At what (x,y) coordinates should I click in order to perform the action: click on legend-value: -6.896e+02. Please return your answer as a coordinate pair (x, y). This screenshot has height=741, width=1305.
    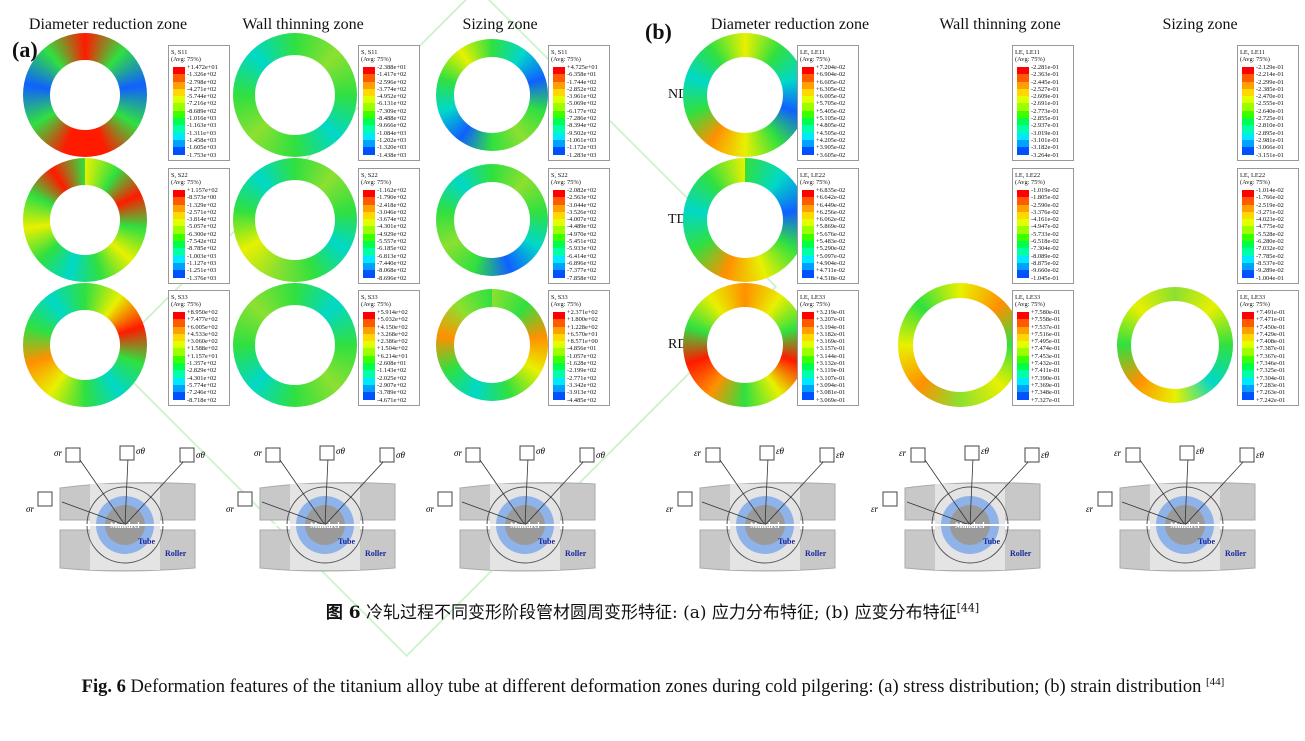
    Looking at the image, I should click on (582, 263).